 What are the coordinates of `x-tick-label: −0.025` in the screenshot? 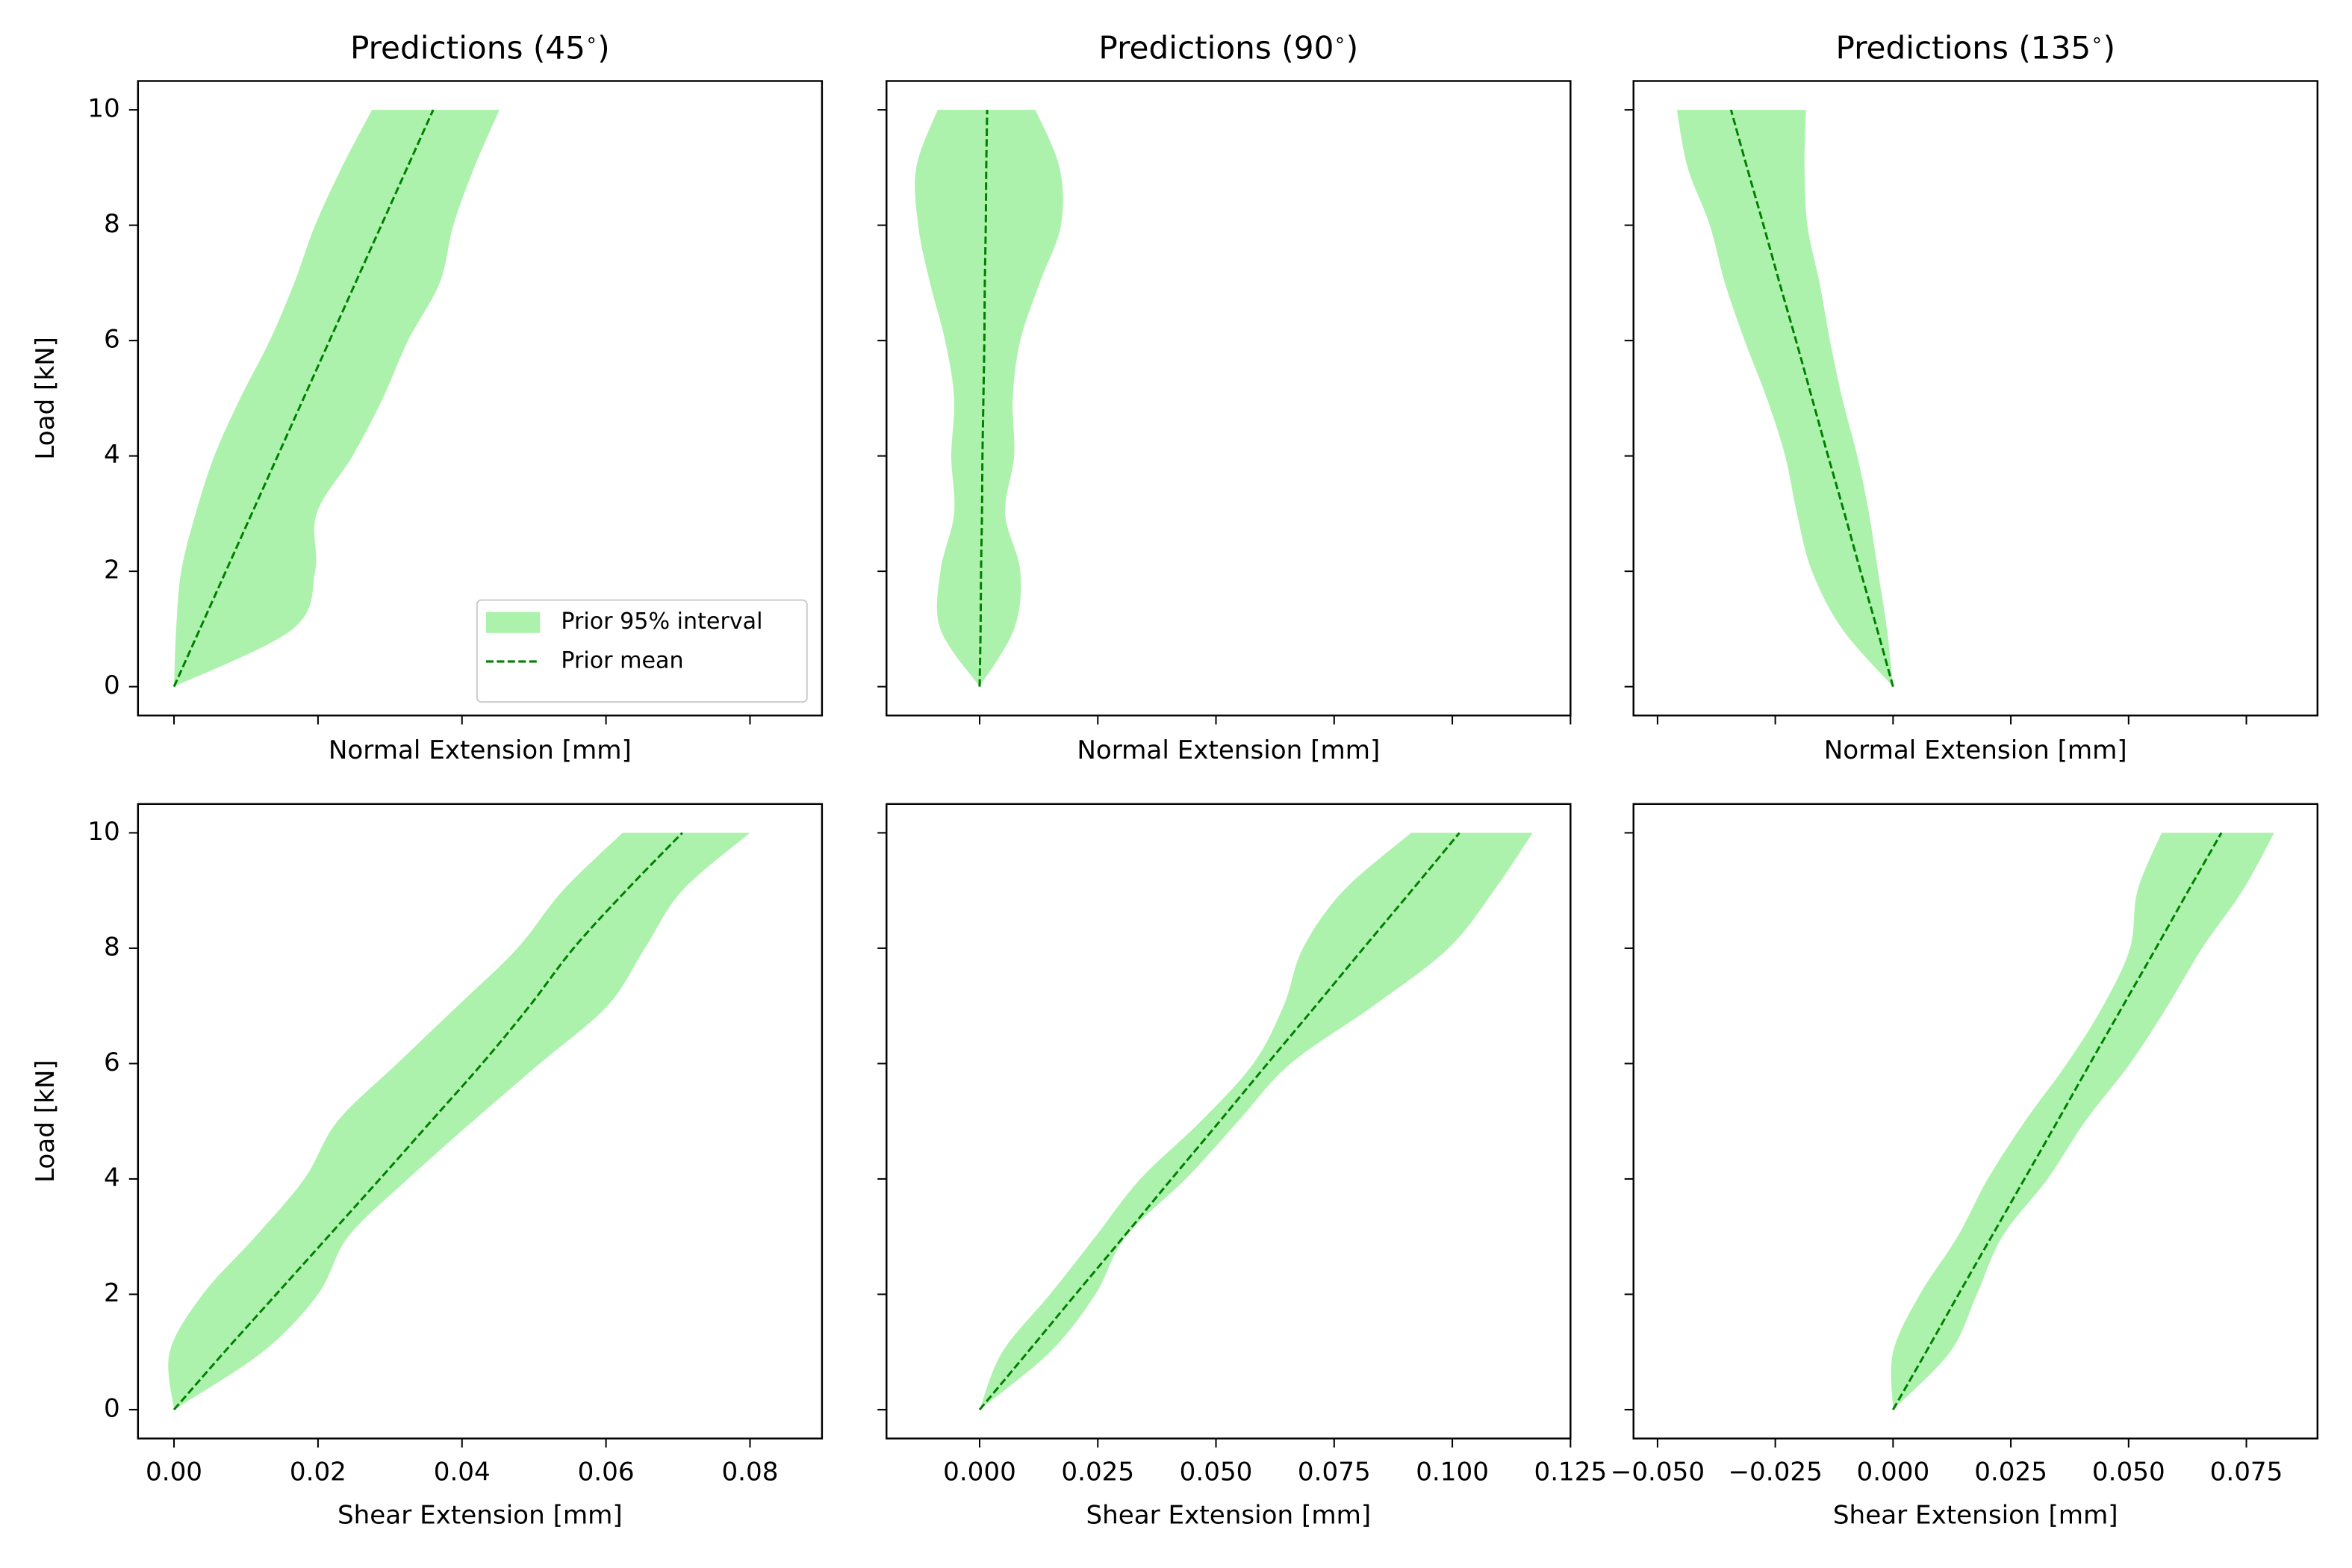 It's located at (1775, 1472).